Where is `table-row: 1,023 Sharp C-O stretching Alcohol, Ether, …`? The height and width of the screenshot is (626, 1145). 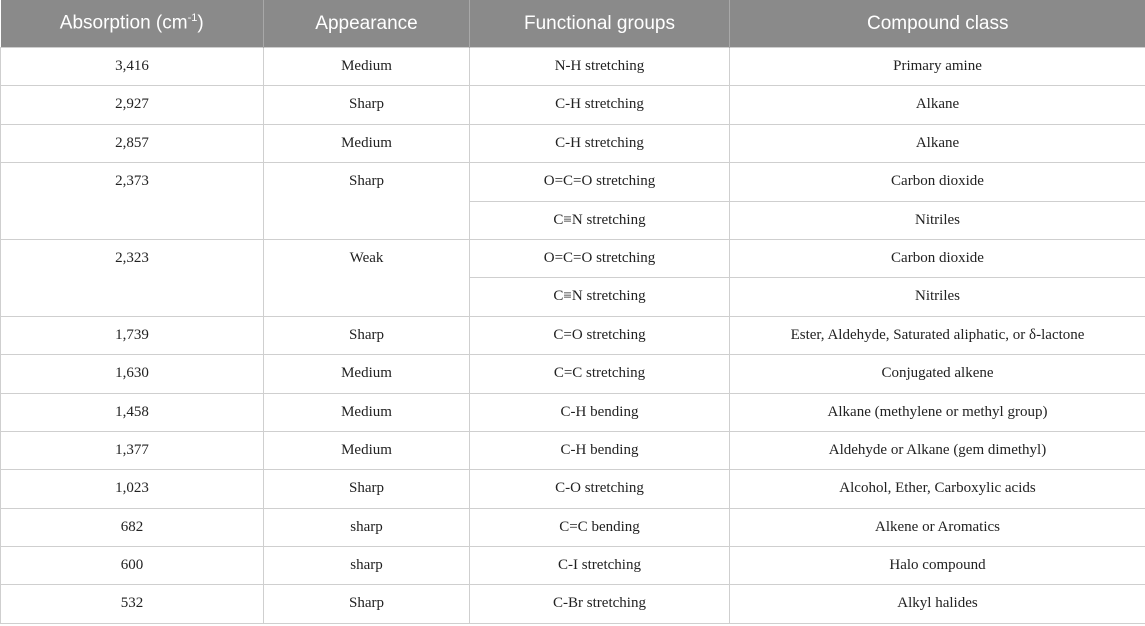 table-row: 1,023 Sharp C-O stretching Alcohol, Ether, … is located at coordinates (572, 489).